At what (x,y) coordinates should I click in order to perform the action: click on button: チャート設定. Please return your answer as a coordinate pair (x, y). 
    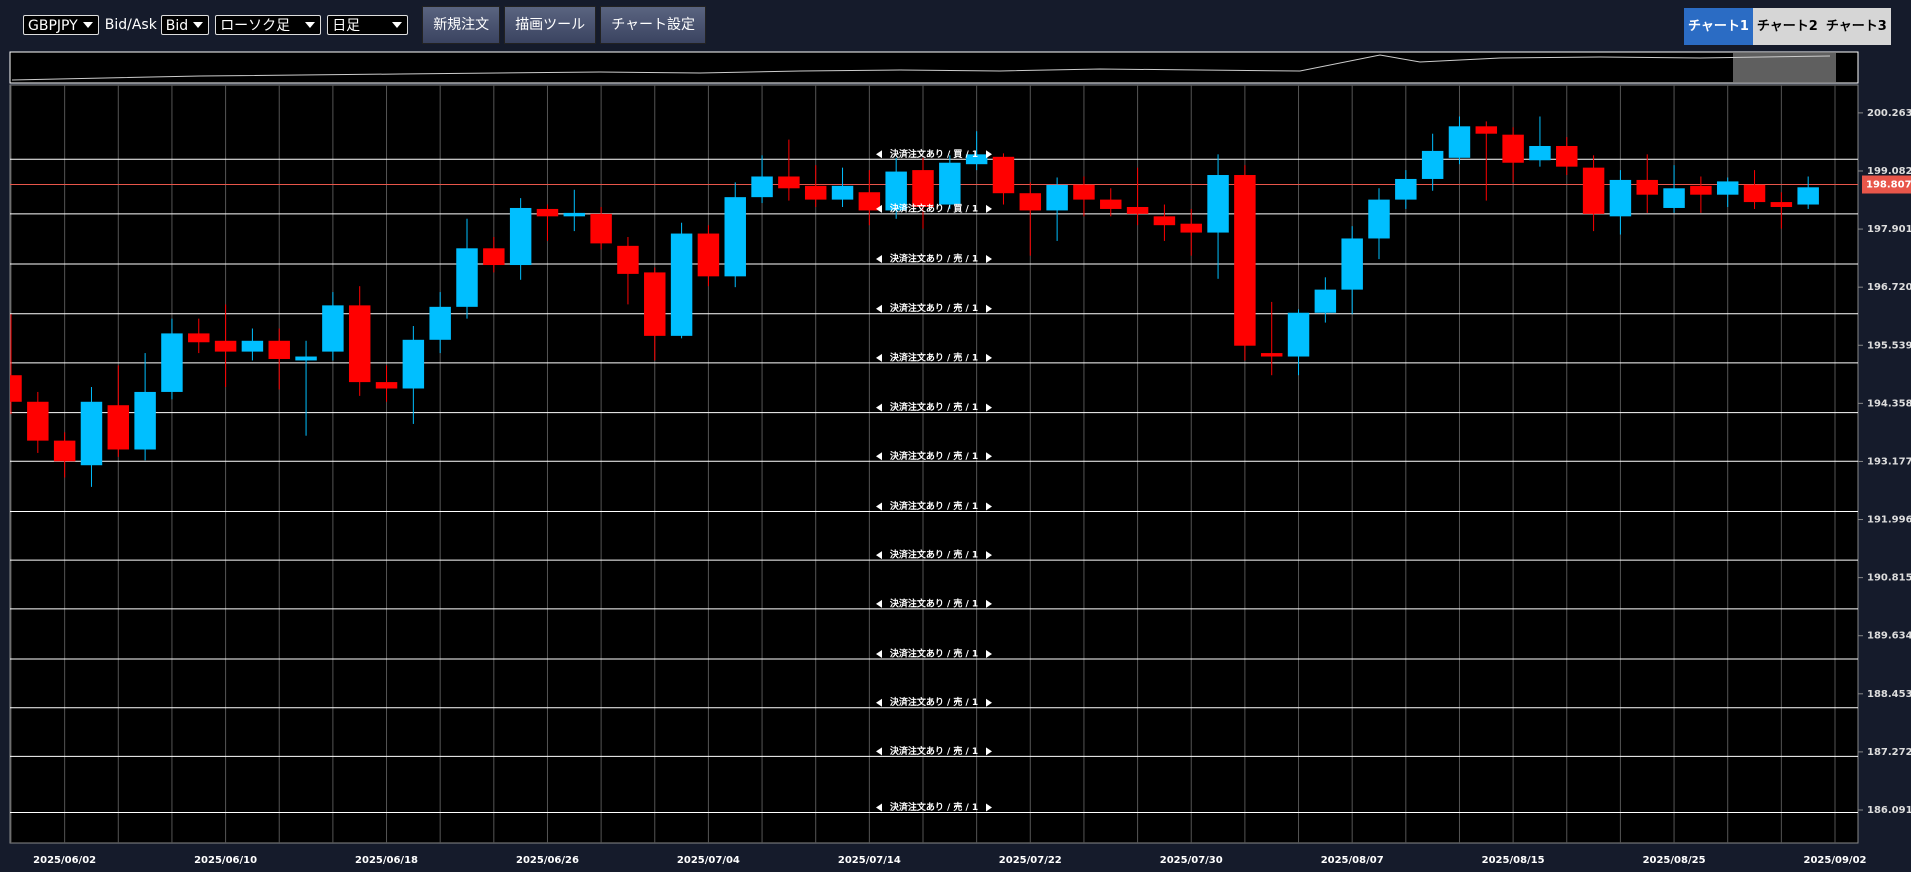
    Looking at the image, I should click on (653, 25).